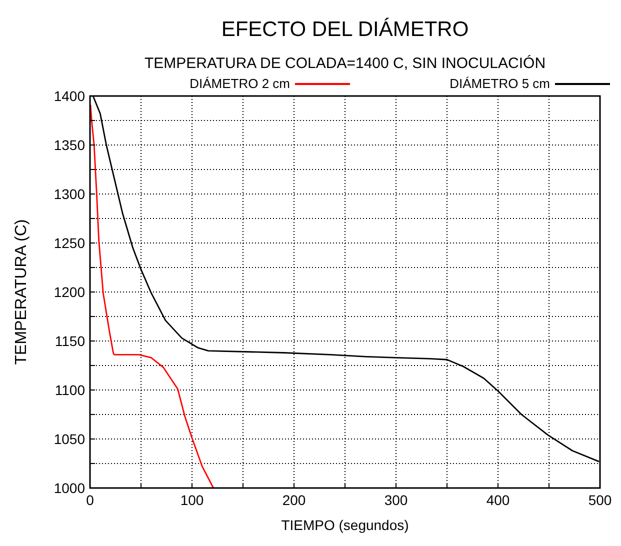 This screenshot has height=546, width=621. Describe the element at coordinates (70, 390) in the screenshot. I see `y-tick-label: 1100` at that location.